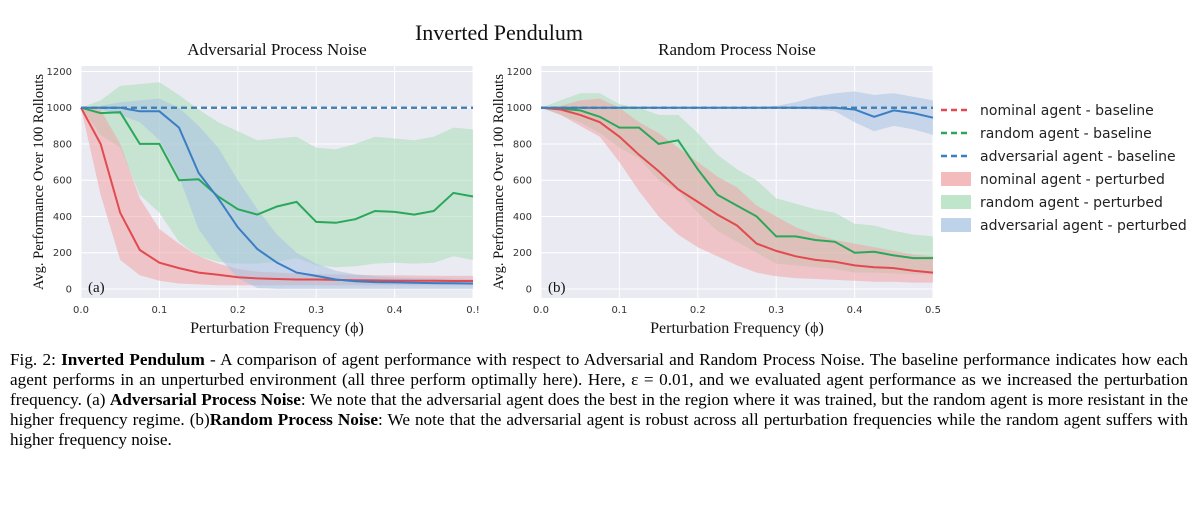 The height and width of the screenshot is (506, 1202). Describe the element at coordinates (1067, 111) in the screenshot. I see `legend-label: nominal agent - baseline` at that location.